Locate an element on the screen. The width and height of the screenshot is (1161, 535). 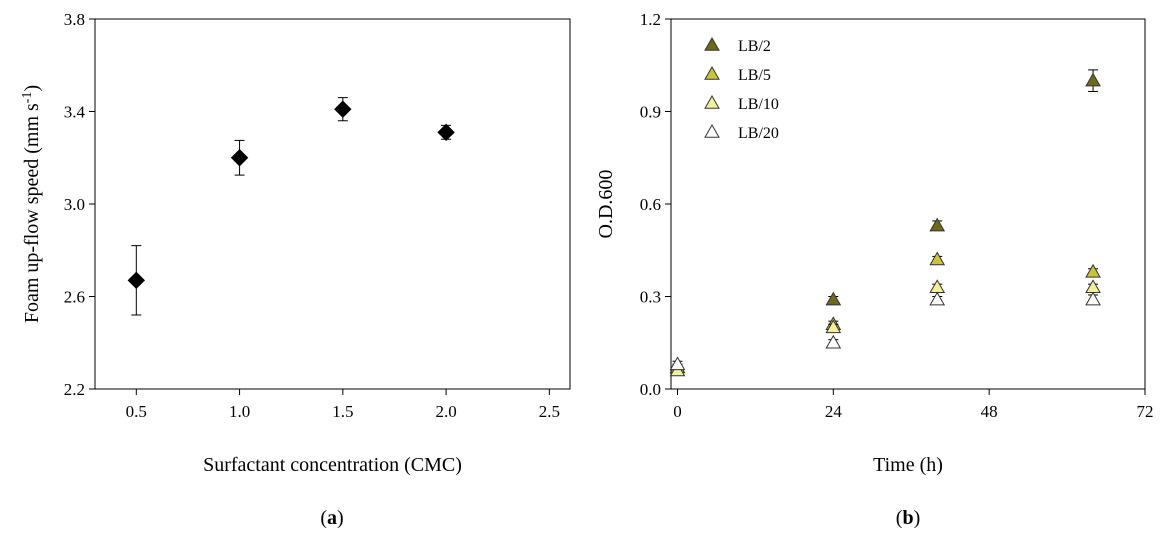
x-tick-label: 48 is located at coordinates (989, 411).